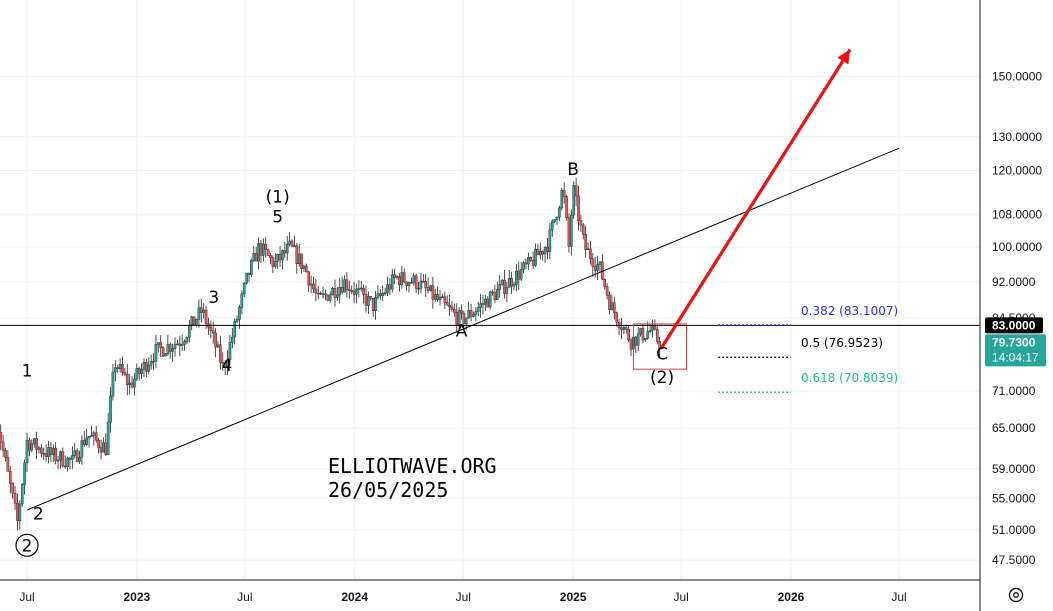 The image size is (1053, 611). What do you see at coordinates (354, 597) in the screenshot?
I see `x-tick-label: 2024` at bounding box center [354, 597].